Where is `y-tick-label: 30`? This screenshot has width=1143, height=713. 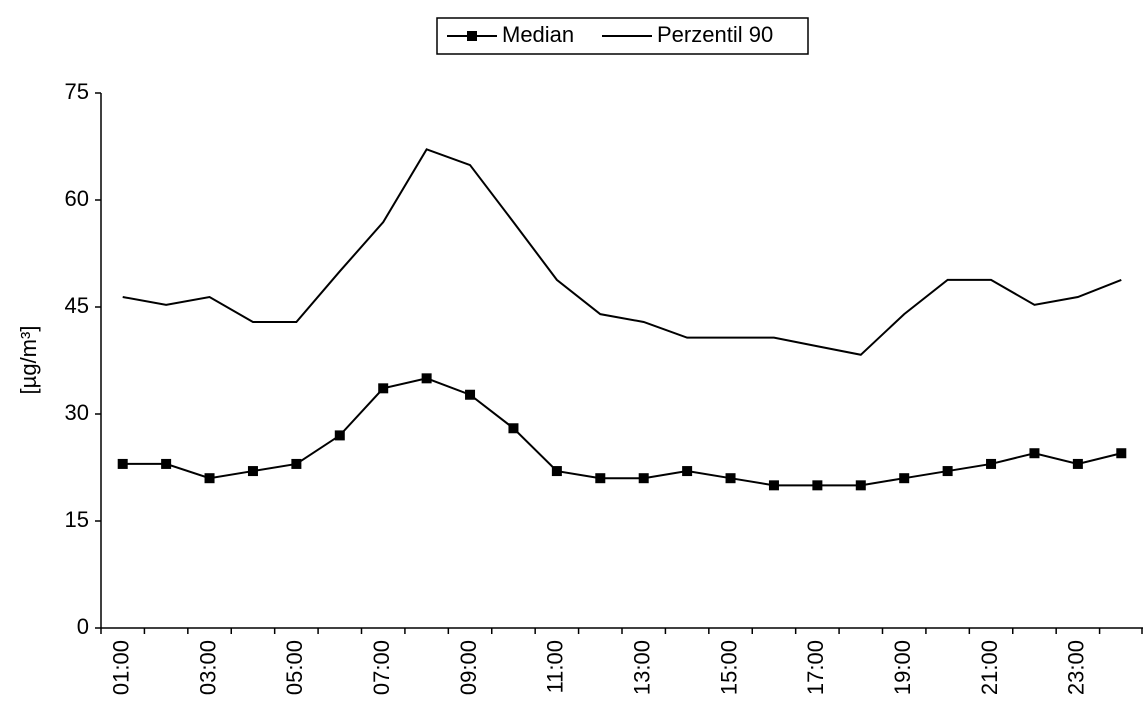
y-tick-label: 30 is located at coordinates (77, 412).